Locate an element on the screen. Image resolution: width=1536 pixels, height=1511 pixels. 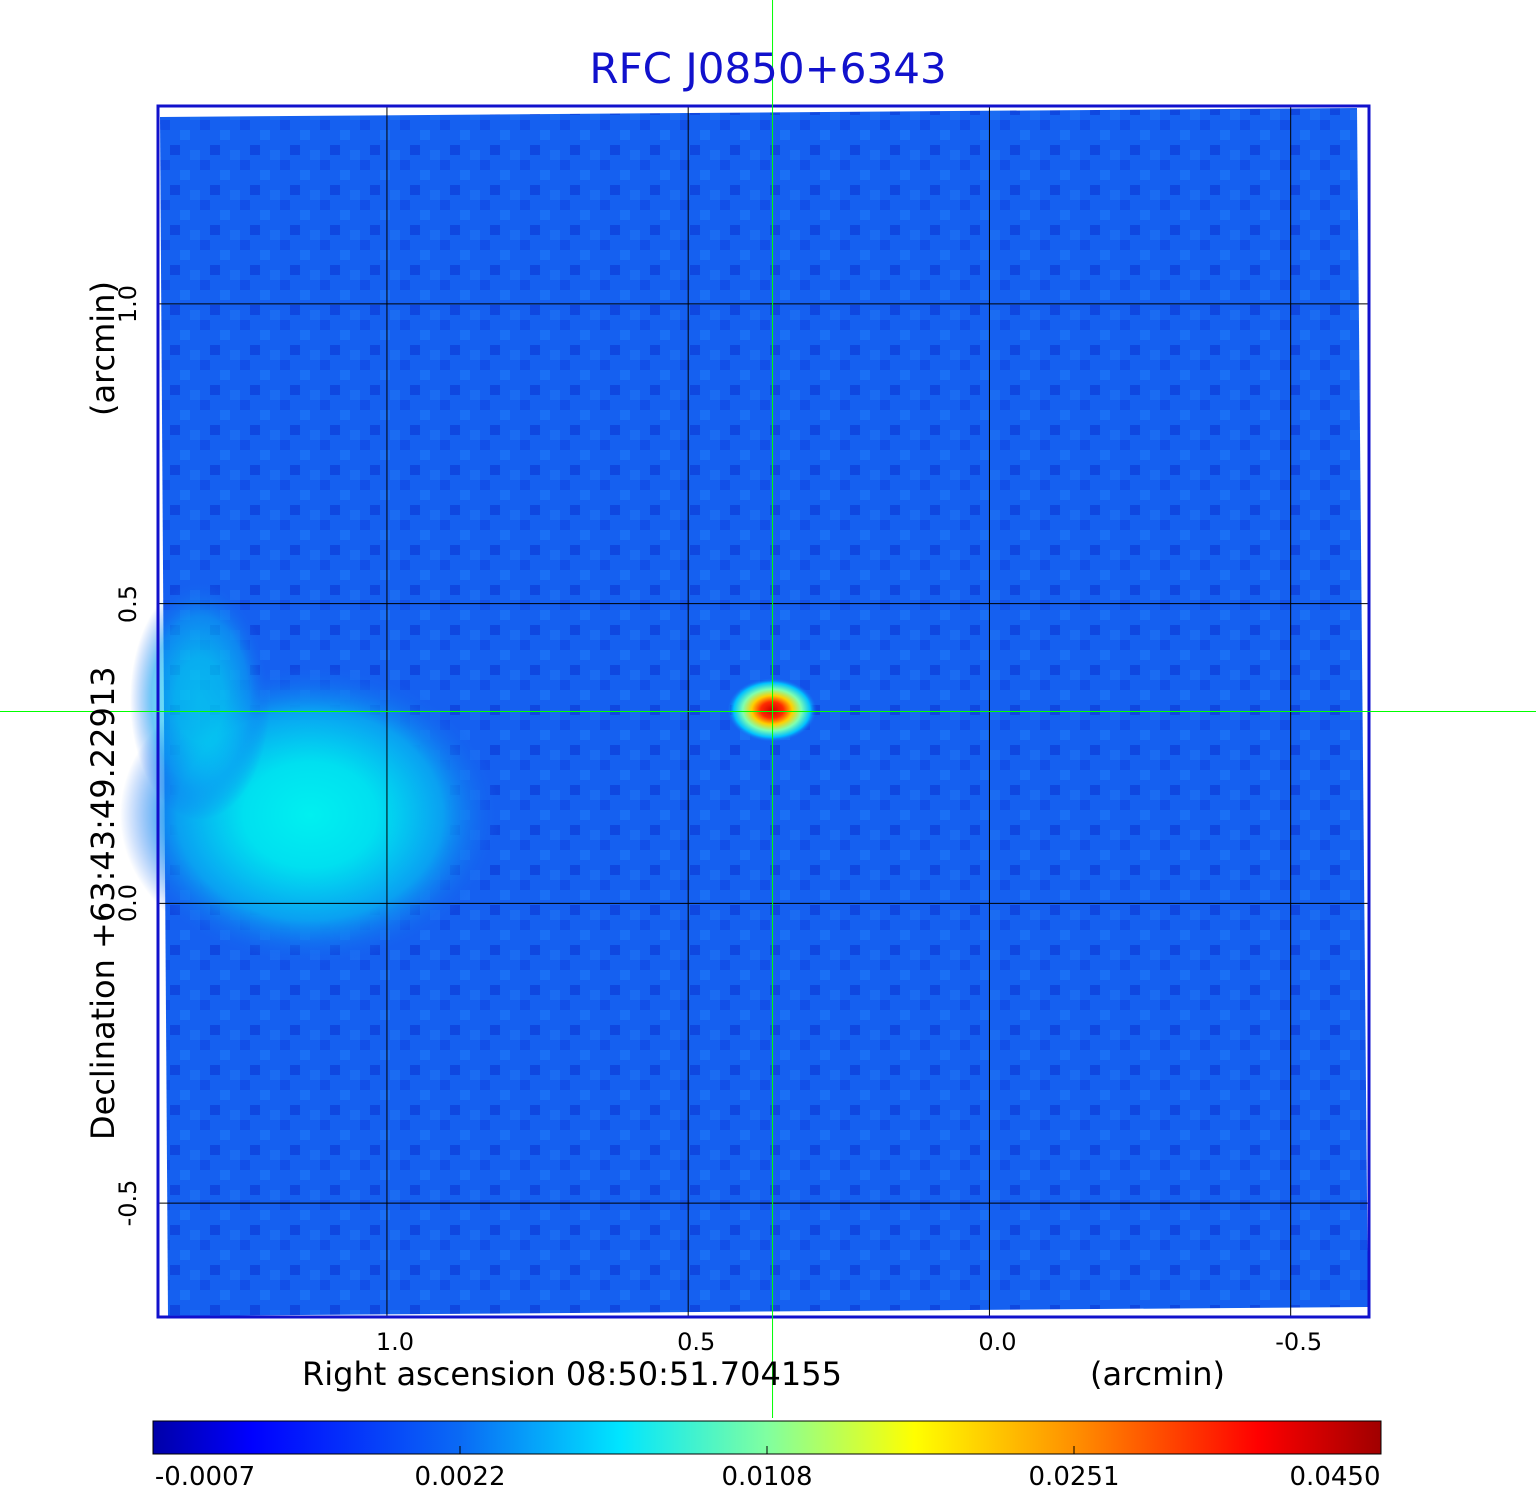
x-tick-label: 1.0 is located at coordinates (395, 1342).